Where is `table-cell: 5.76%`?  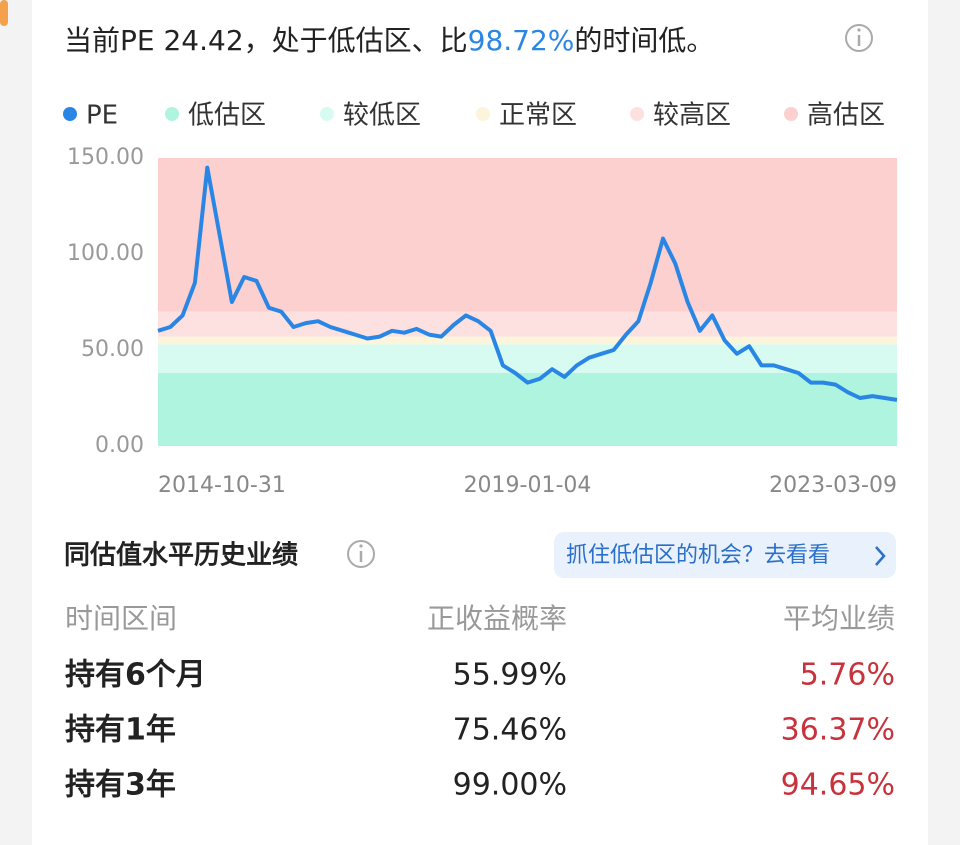 table-cell: 5.76% is located at coordinates (847, 675).